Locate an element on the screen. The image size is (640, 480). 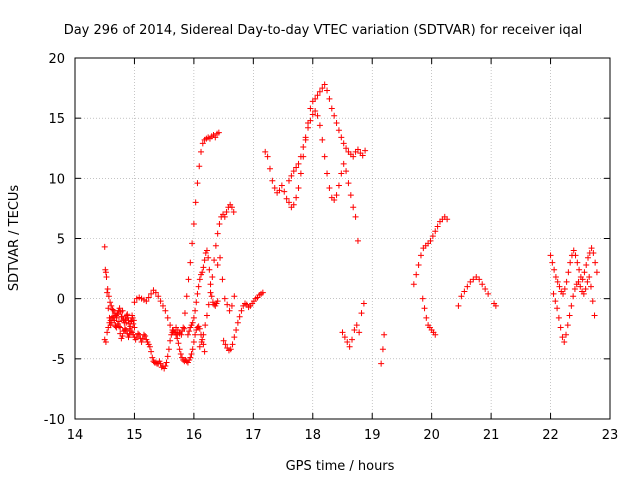
y-axis-title: SDTVAR / TECUs is located at coordinates (14, 238).